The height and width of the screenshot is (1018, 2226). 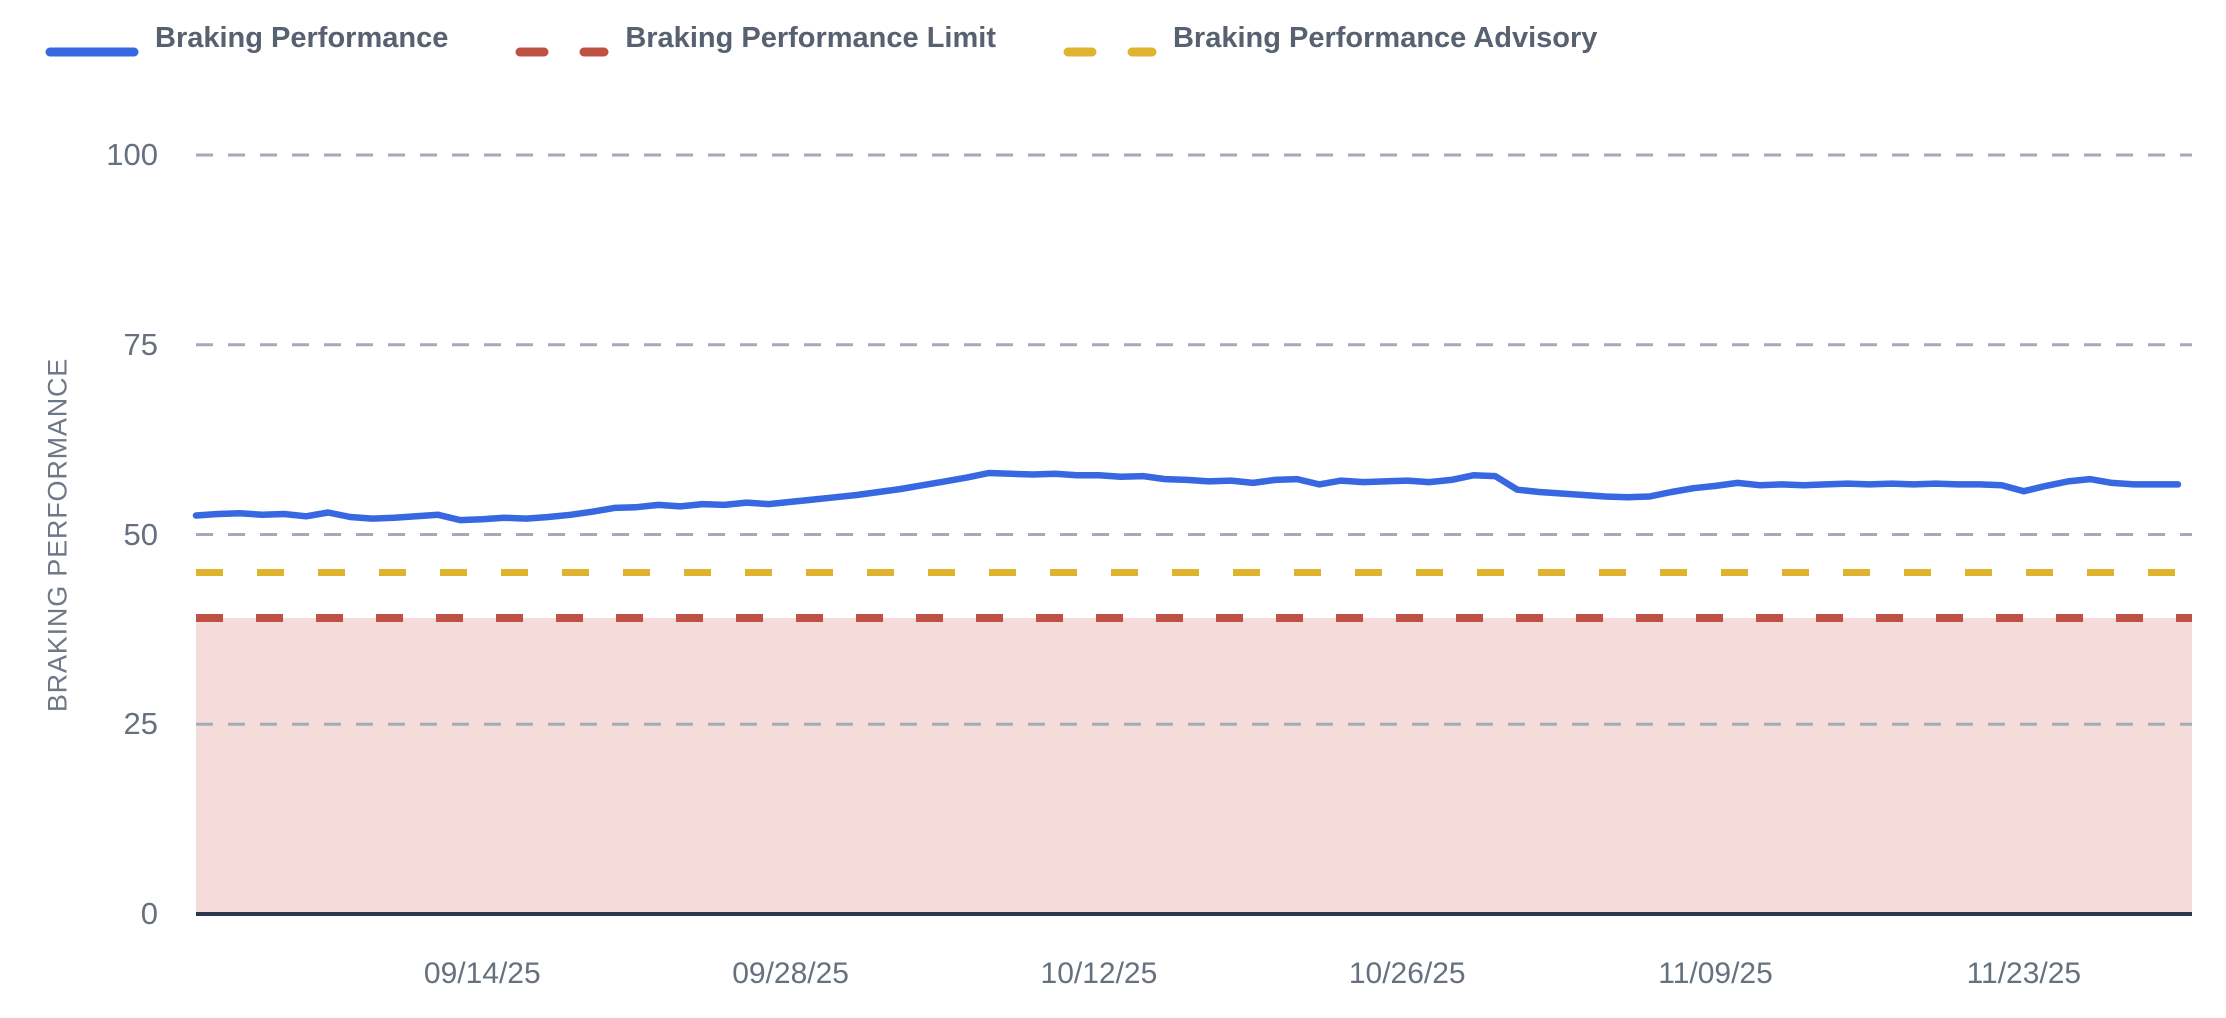 I want to click on y-tick-label-100: 100, so click(x=132, y=154).